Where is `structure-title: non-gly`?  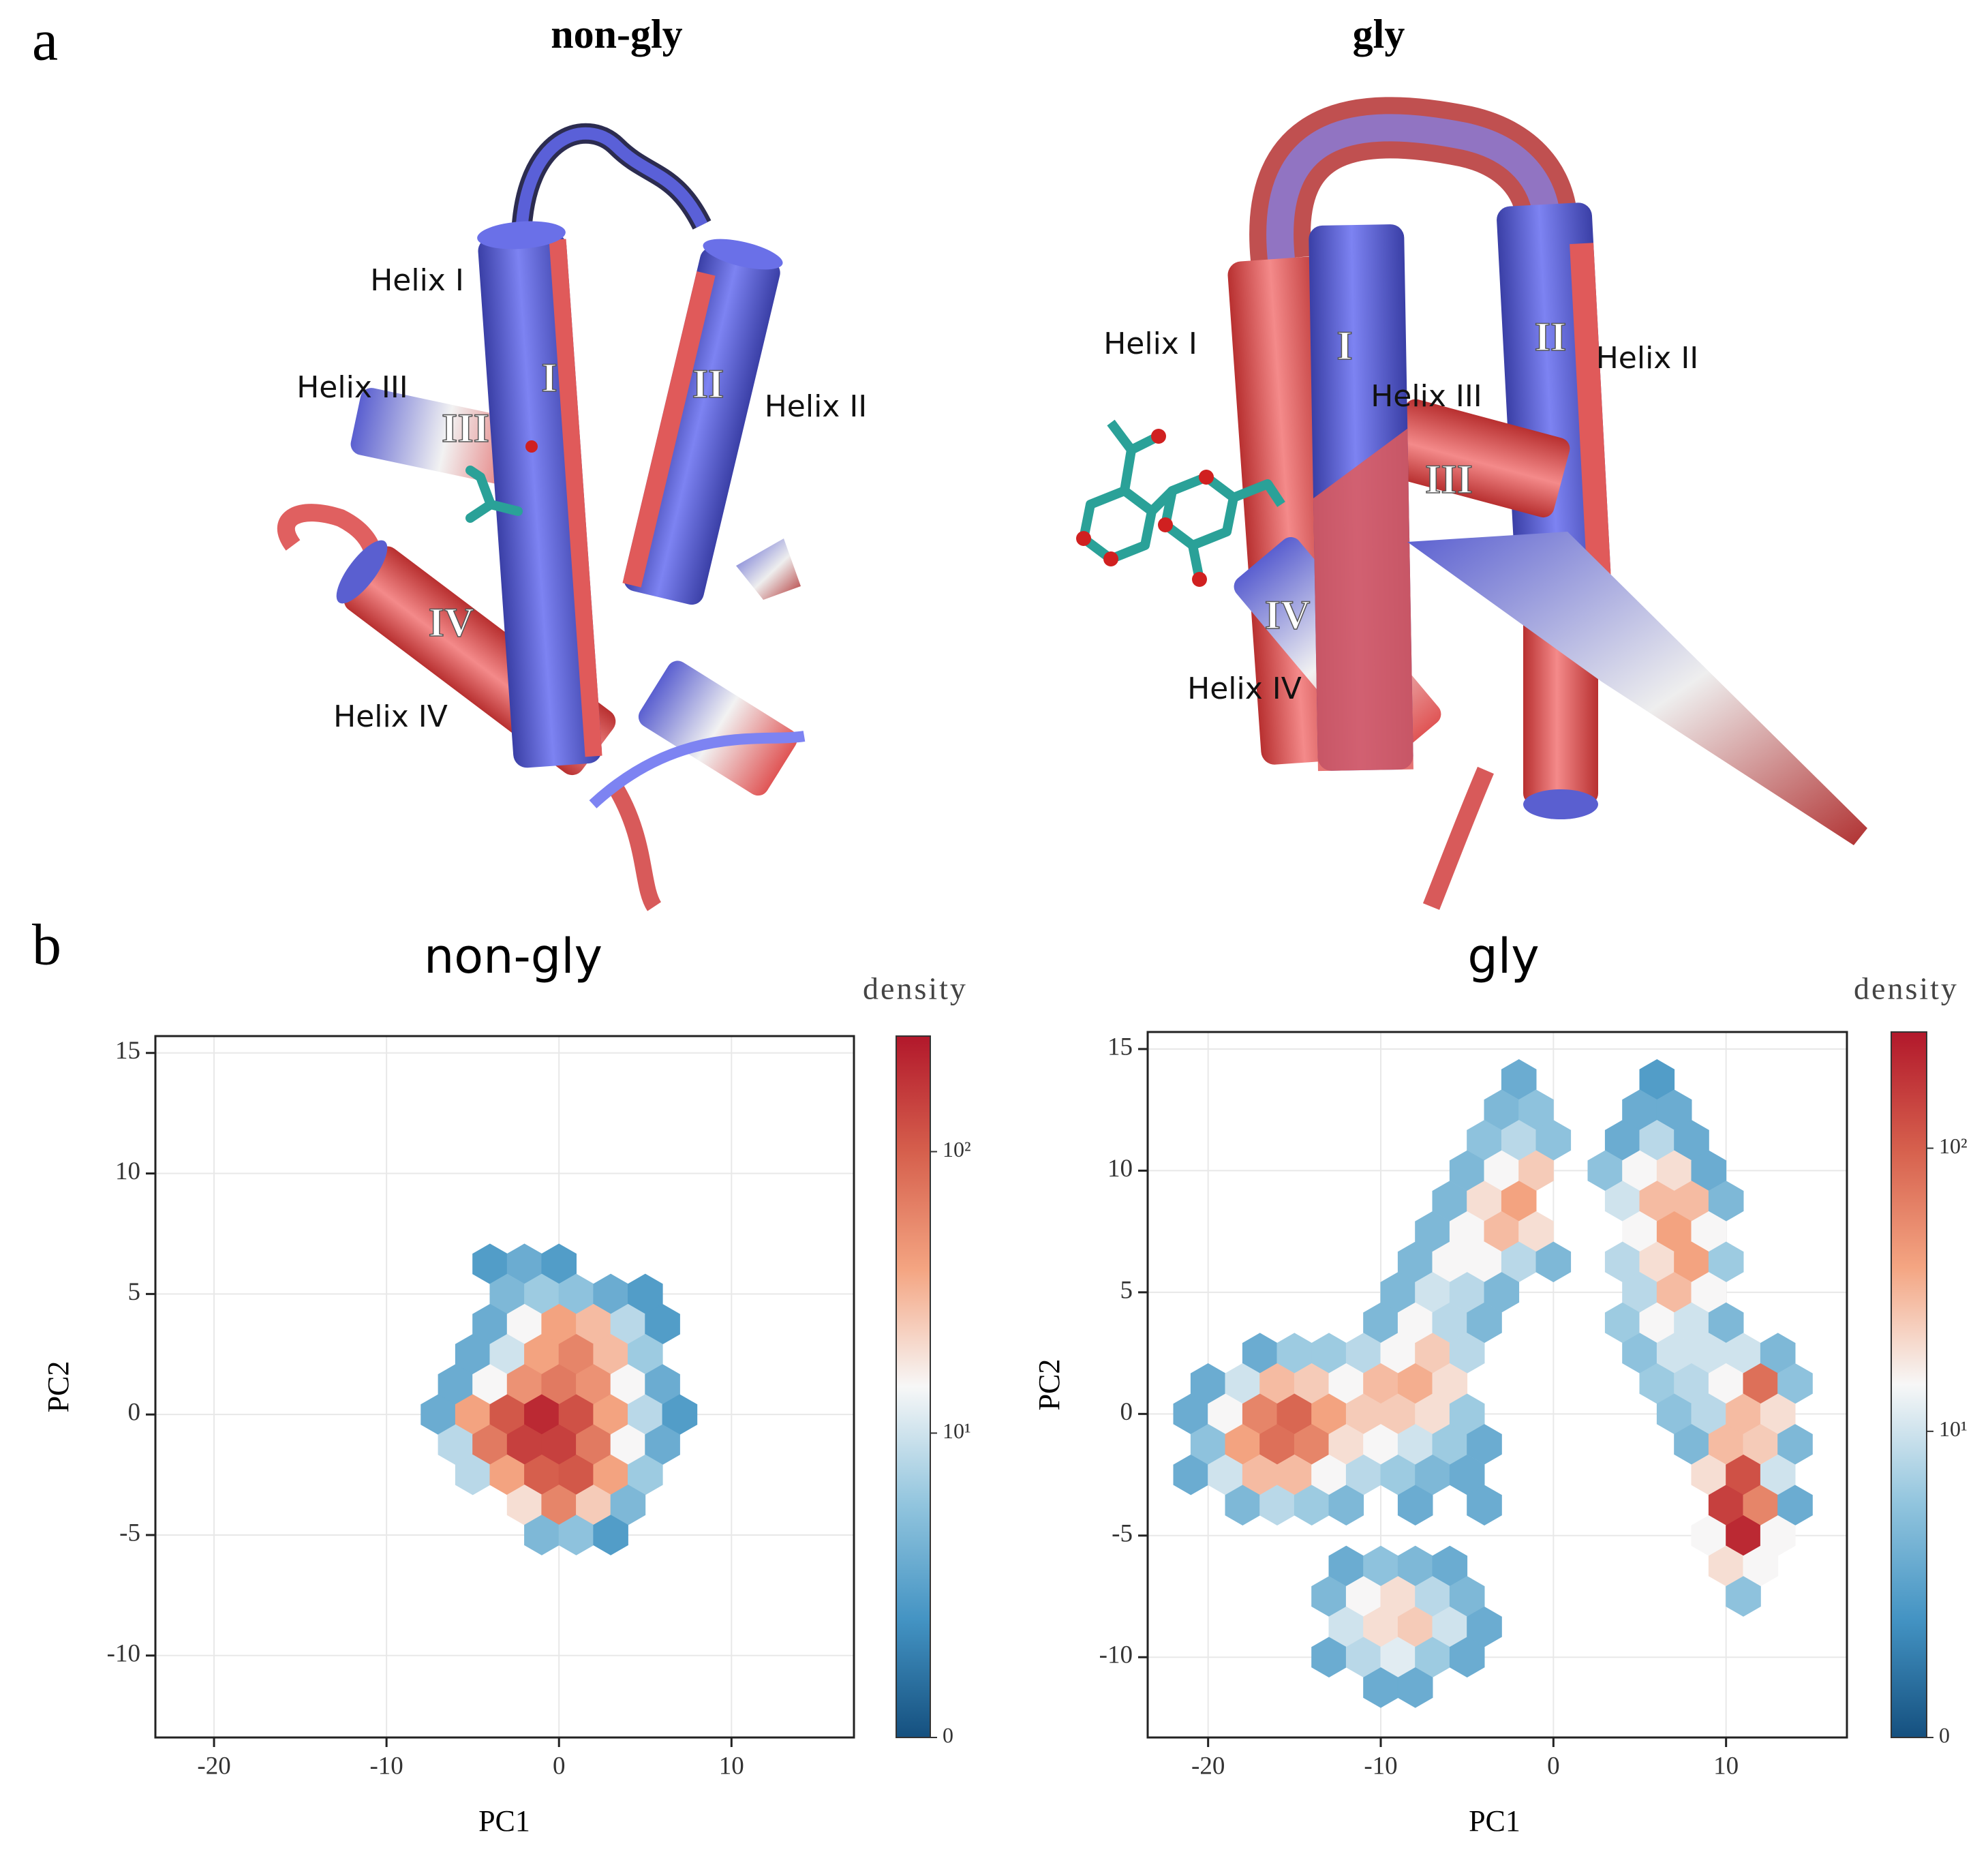
structure-title: non-gly is located at coordinates (617, 34).